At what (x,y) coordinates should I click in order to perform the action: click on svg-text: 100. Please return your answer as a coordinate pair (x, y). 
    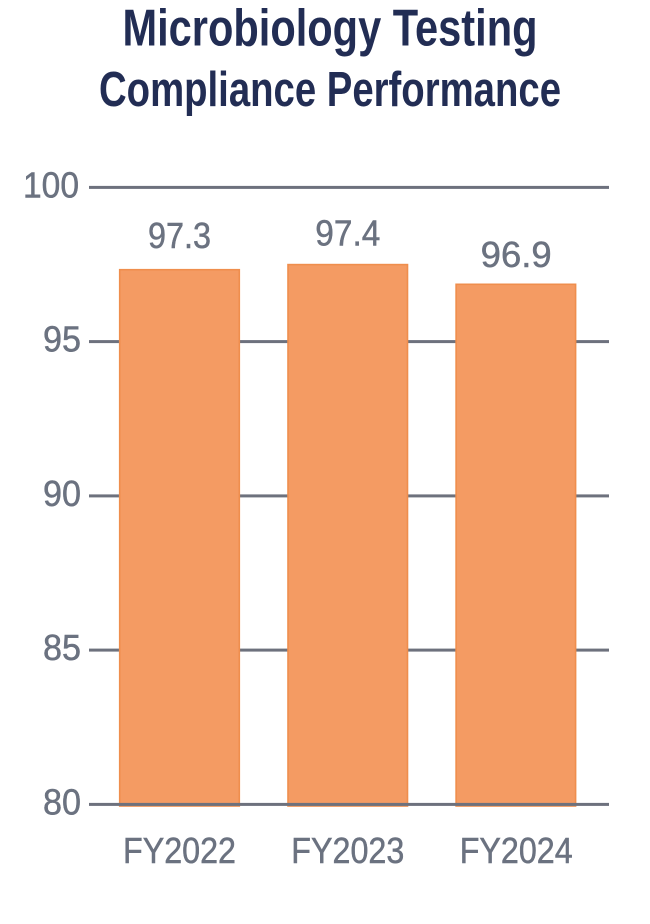
    Looking at the image, I should click on (51, 184).